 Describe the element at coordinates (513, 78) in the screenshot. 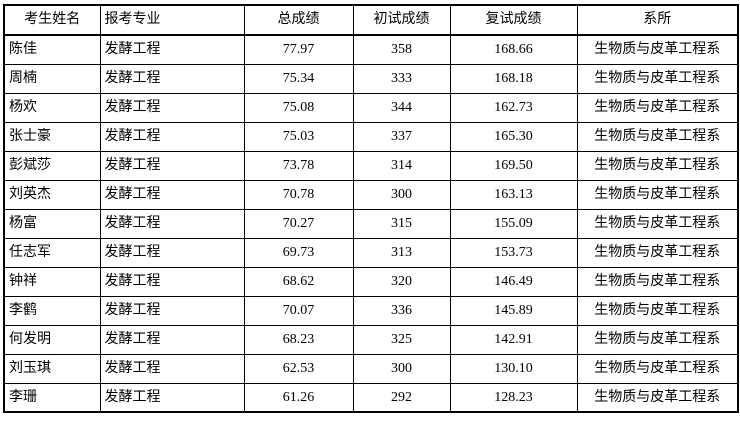

I see `cell-retest-score: 168.18` at that location.